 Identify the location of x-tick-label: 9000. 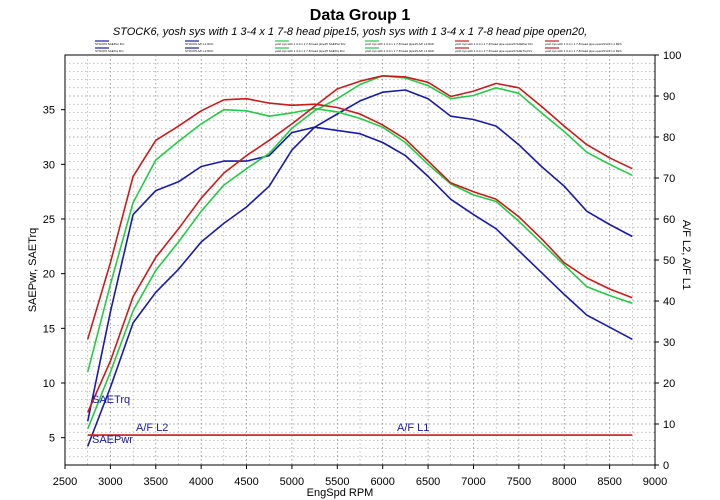
(655, 482).